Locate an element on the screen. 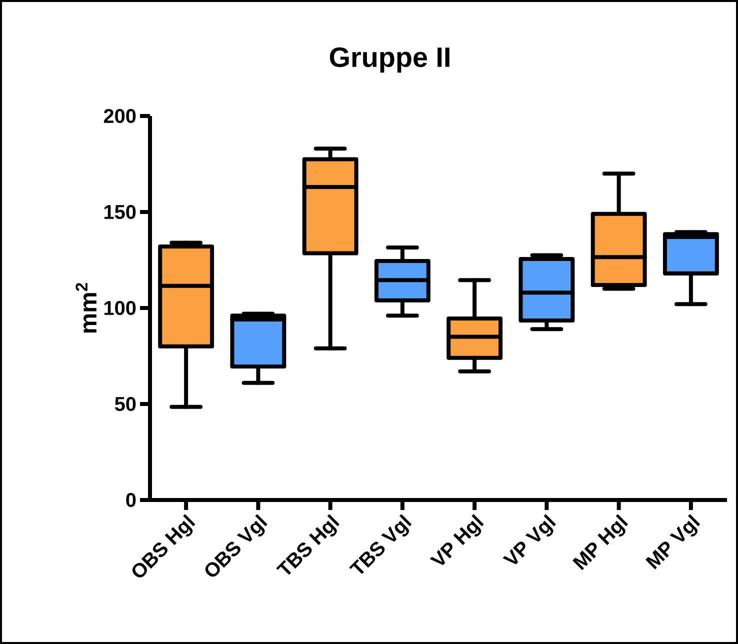 The image size is (738, 644). chart-title: Gruppe II is located at coordinates (390, 60).